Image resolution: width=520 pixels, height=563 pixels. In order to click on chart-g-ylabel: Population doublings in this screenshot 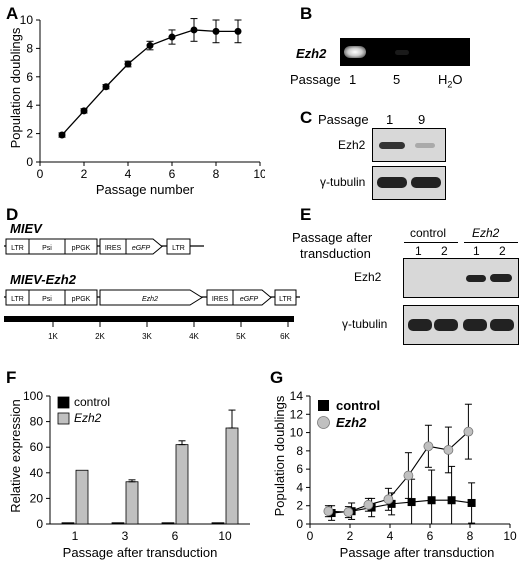, I will do `click(279, 455)`.